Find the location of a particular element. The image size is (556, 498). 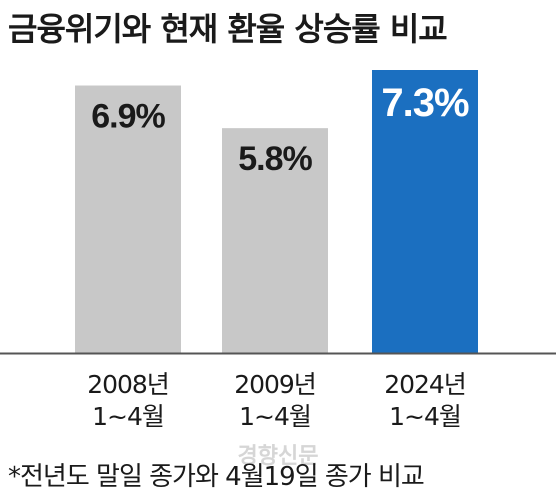

data-label: 7.3% is located at coordinates (425, 103).